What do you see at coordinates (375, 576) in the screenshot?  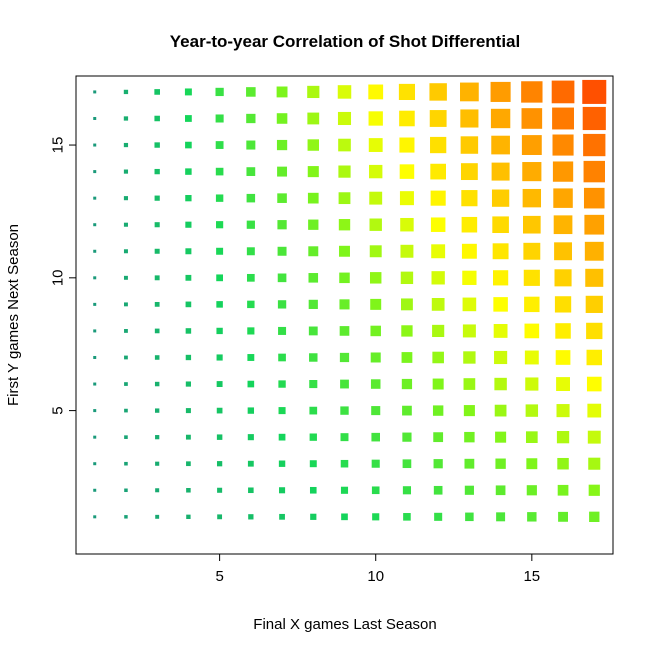 I see `x-tick-label: 10` at bounding box center [375, 576].